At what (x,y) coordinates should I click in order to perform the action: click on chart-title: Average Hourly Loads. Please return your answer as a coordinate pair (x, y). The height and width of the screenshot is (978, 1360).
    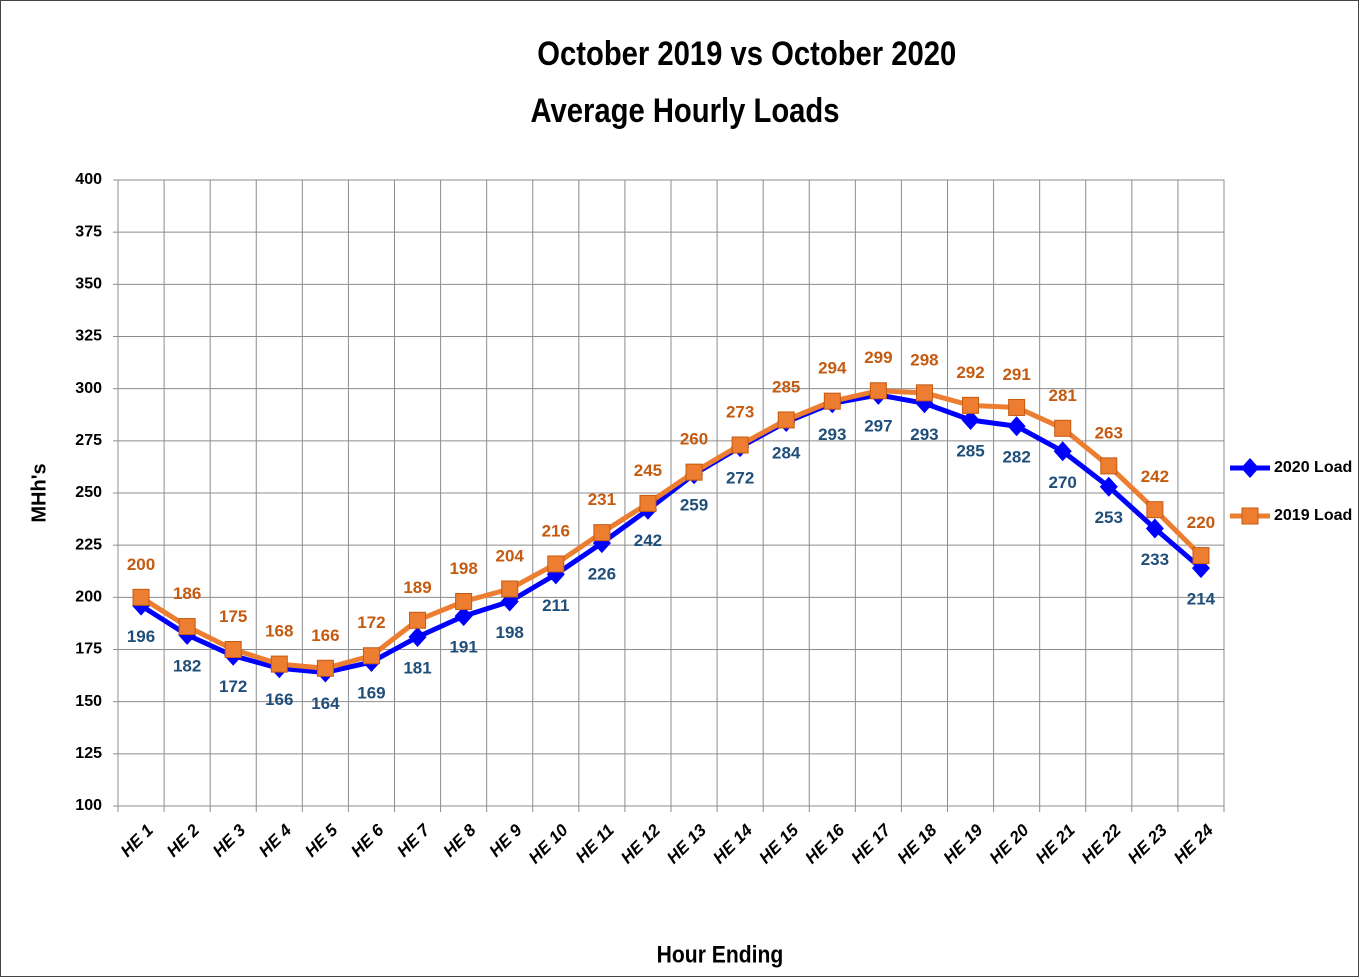
    Looking at the image, I should click on (684, 110).